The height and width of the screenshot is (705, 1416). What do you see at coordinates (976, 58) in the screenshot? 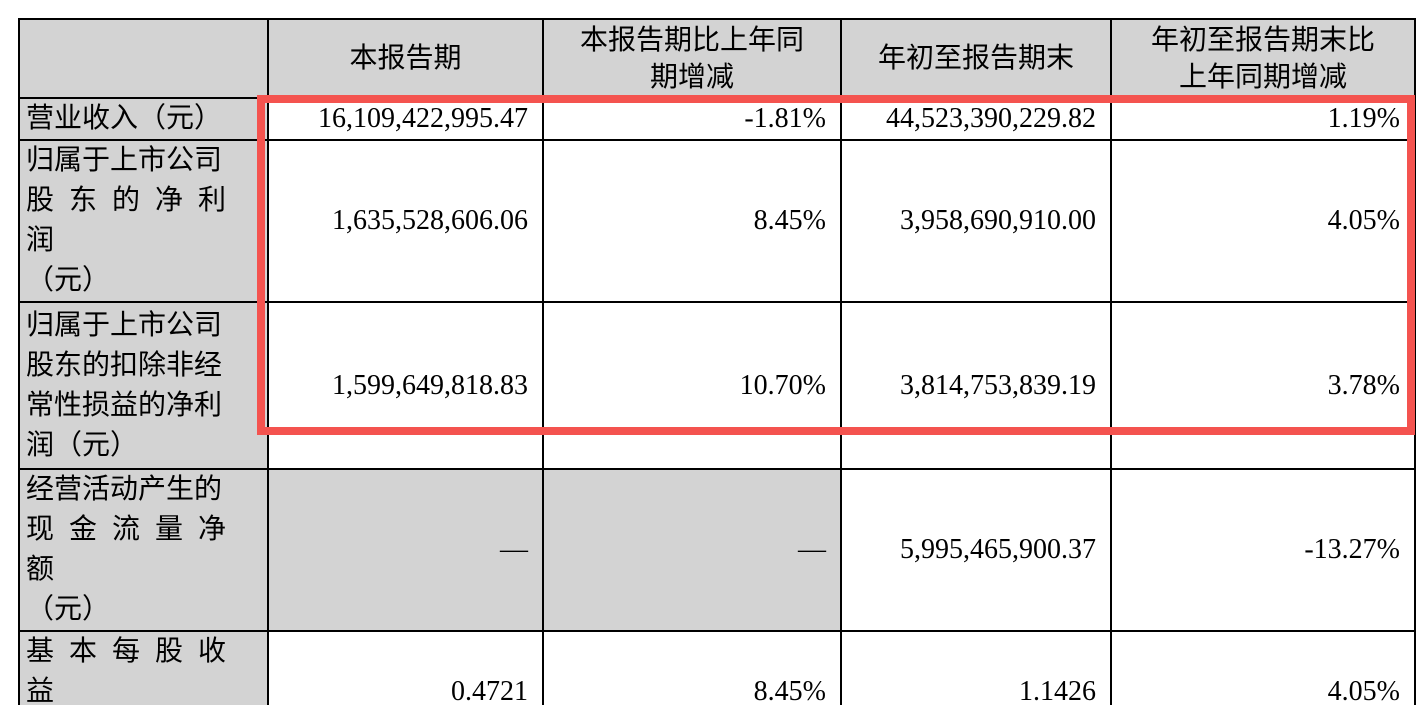
I see `header-year-to-date: 年初至报告期末` at bounding box center [976, 58].